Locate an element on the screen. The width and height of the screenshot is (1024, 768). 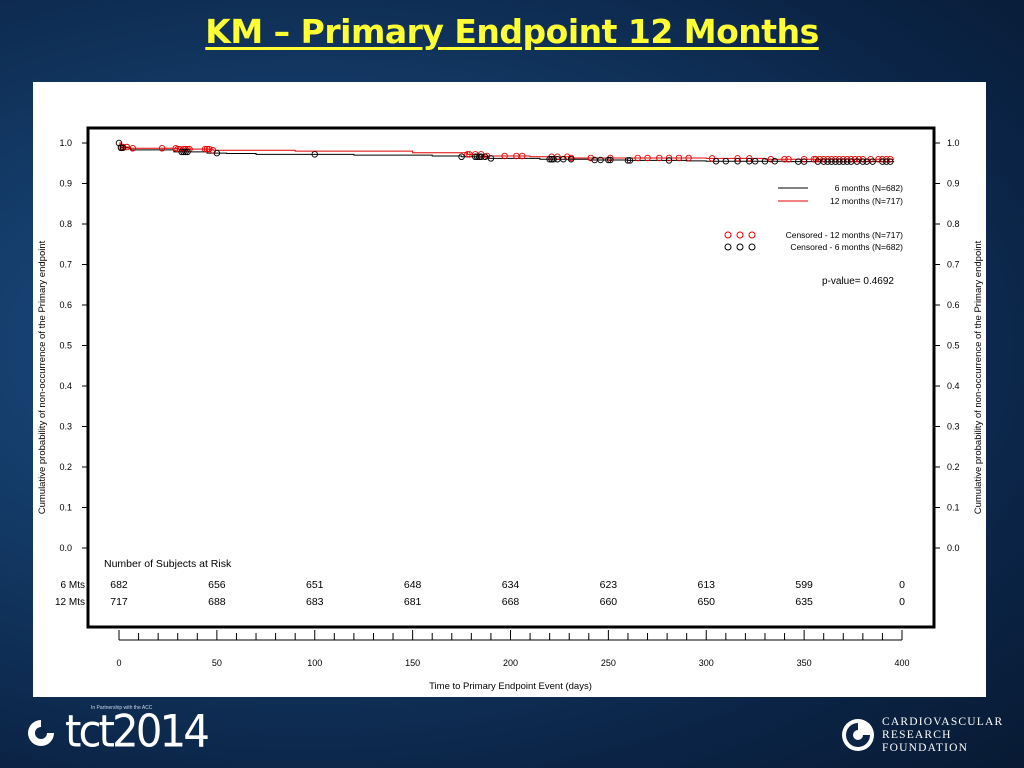
y-tick-label-left: 0.5 is located at coordinates (65, 346).